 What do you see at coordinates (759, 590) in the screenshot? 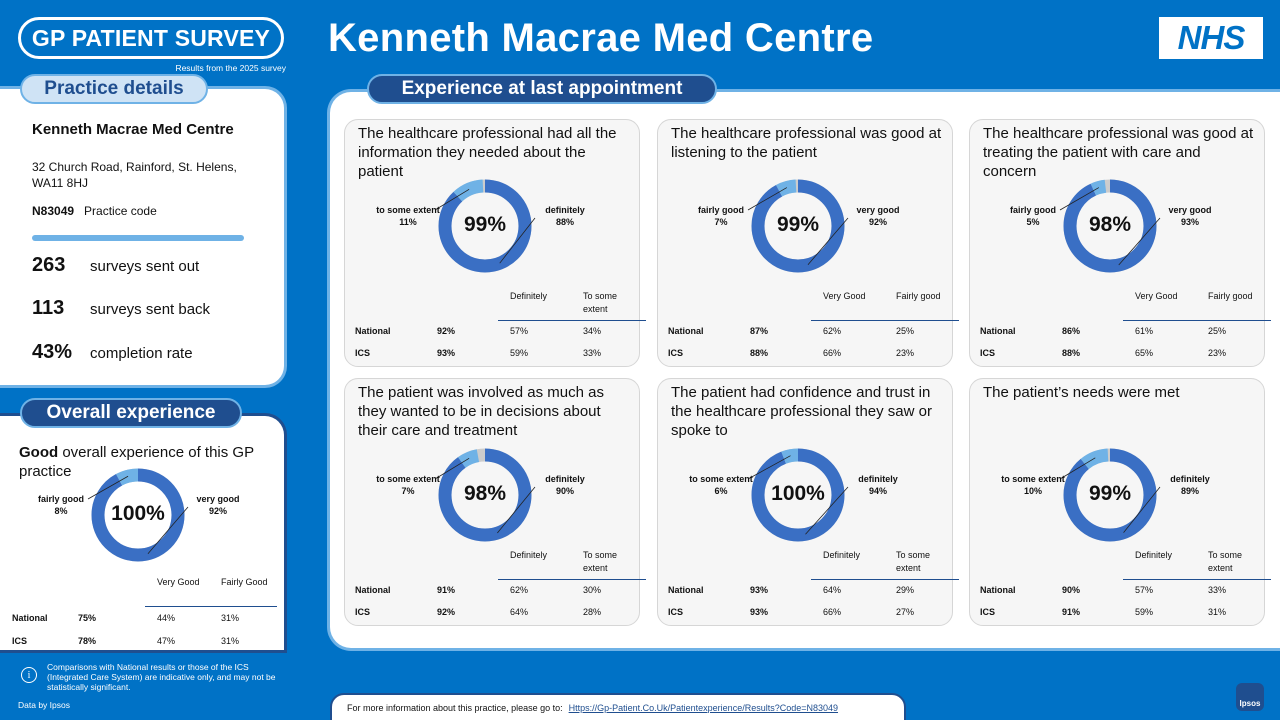
I see `table-row-total: 93%` at bounding box center [759, 590].